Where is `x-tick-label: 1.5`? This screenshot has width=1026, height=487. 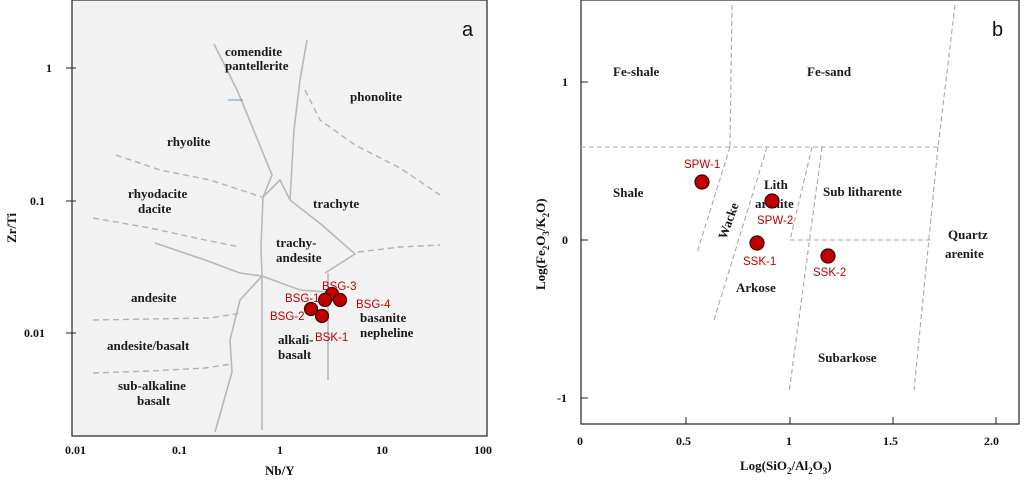 x-tick-label: 1.5 is located at coordinates (890, 441).